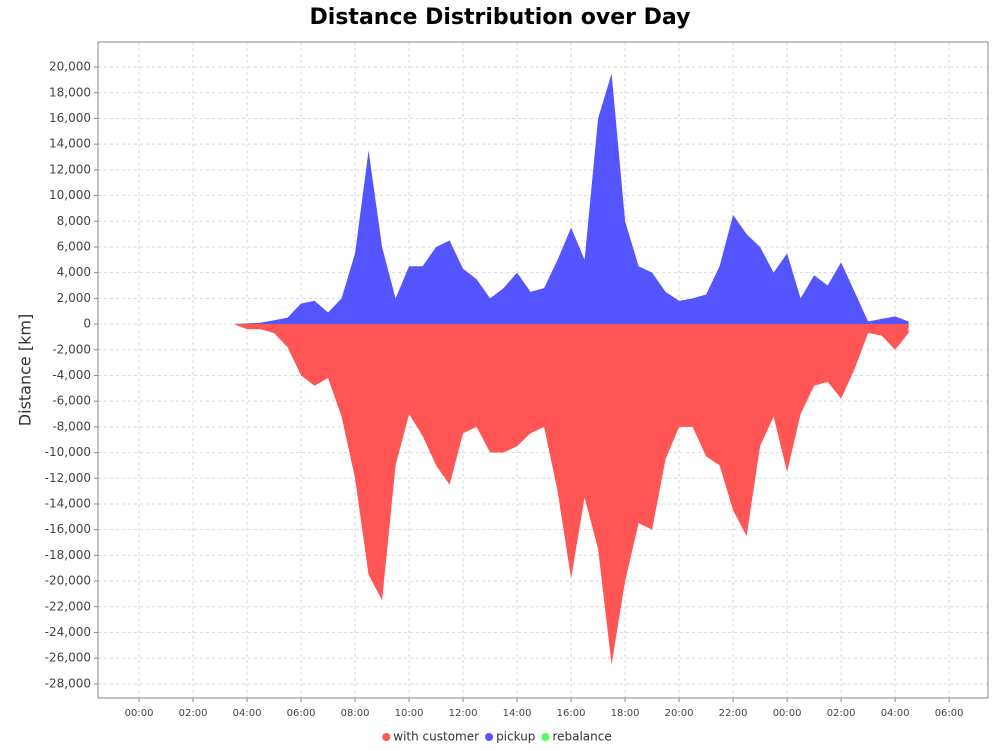 The width and height of the screenshot is (1000, 750). Describe the element at coordinates (74, 298) in the screenshot. I see `y-tick-label: 2,000` at that location.